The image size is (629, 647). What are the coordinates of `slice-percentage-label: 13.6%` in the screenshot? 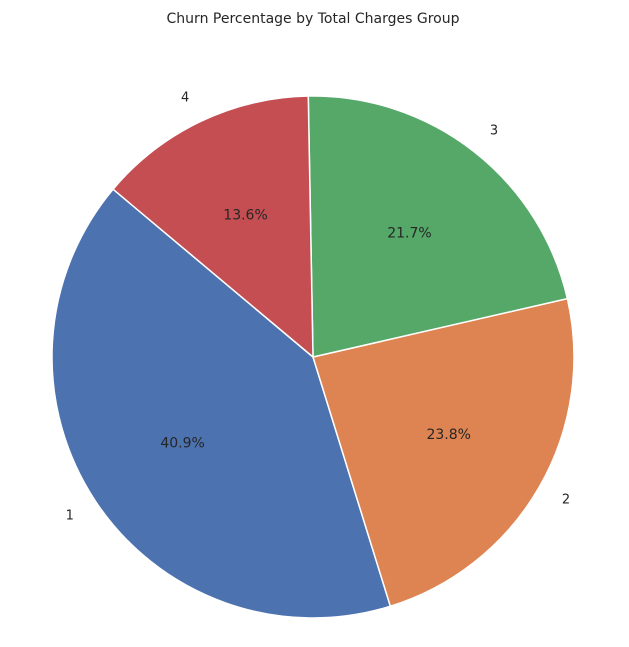 It's located at (245, 216).